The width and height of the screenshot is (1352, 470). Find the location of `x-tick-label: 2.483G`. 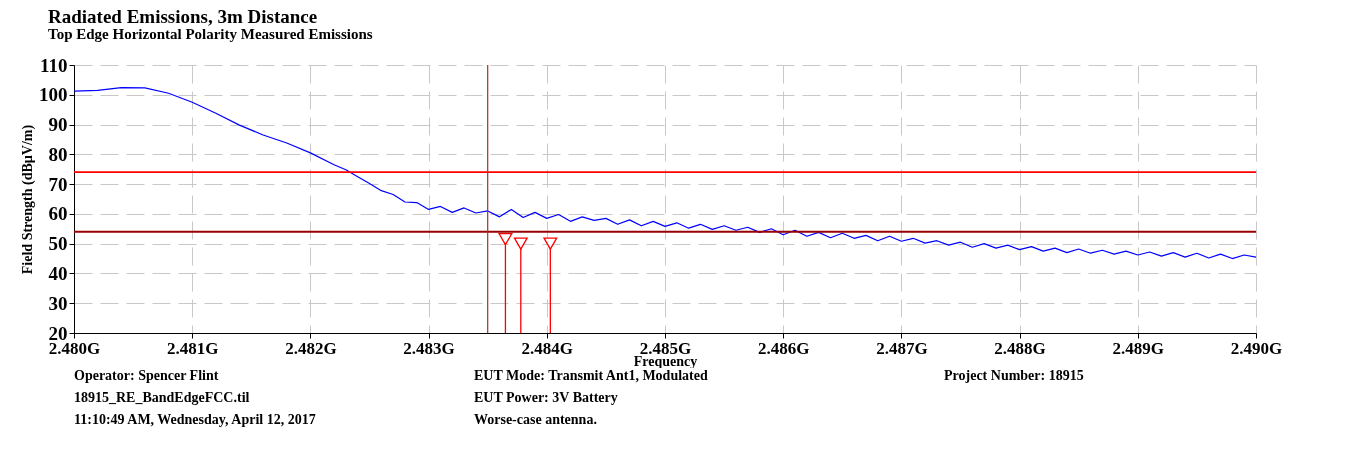

x-tick-label: 2.483G is located at coordinates (429, 348).